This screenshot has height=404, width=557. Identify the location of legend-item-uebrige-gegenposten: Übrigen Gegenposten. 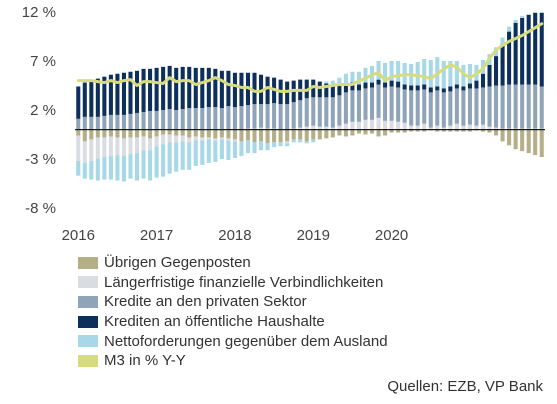
(233, 263).